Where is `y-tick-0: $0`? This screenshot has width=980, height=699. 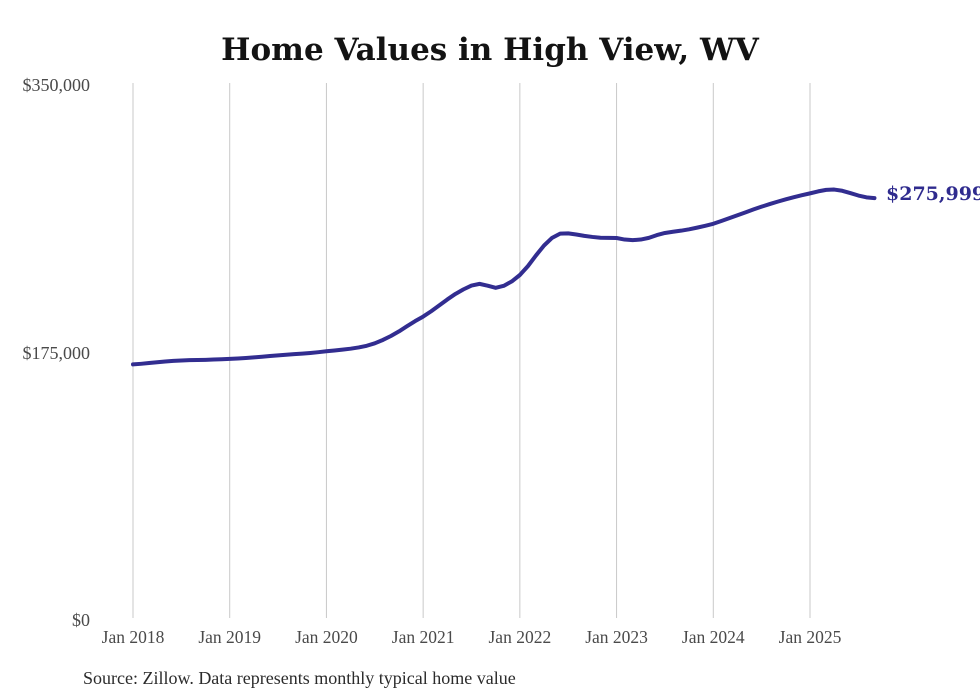 y-tick-0: $0 is located at coordinates (81, 620).